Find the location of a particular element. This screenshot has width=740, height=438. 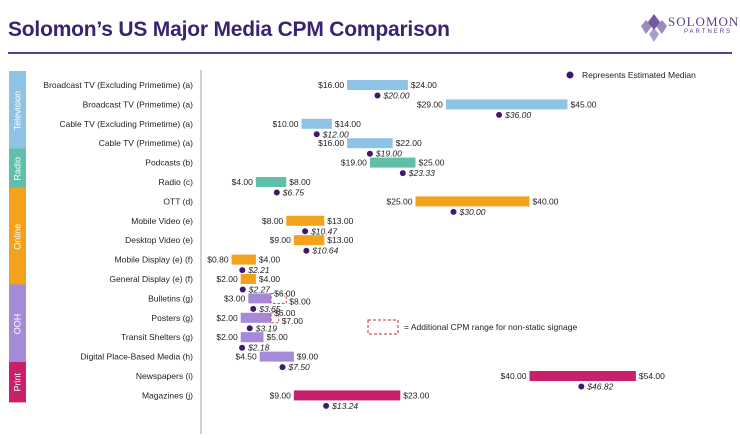

title-divider is located at coordinates (370, 53).